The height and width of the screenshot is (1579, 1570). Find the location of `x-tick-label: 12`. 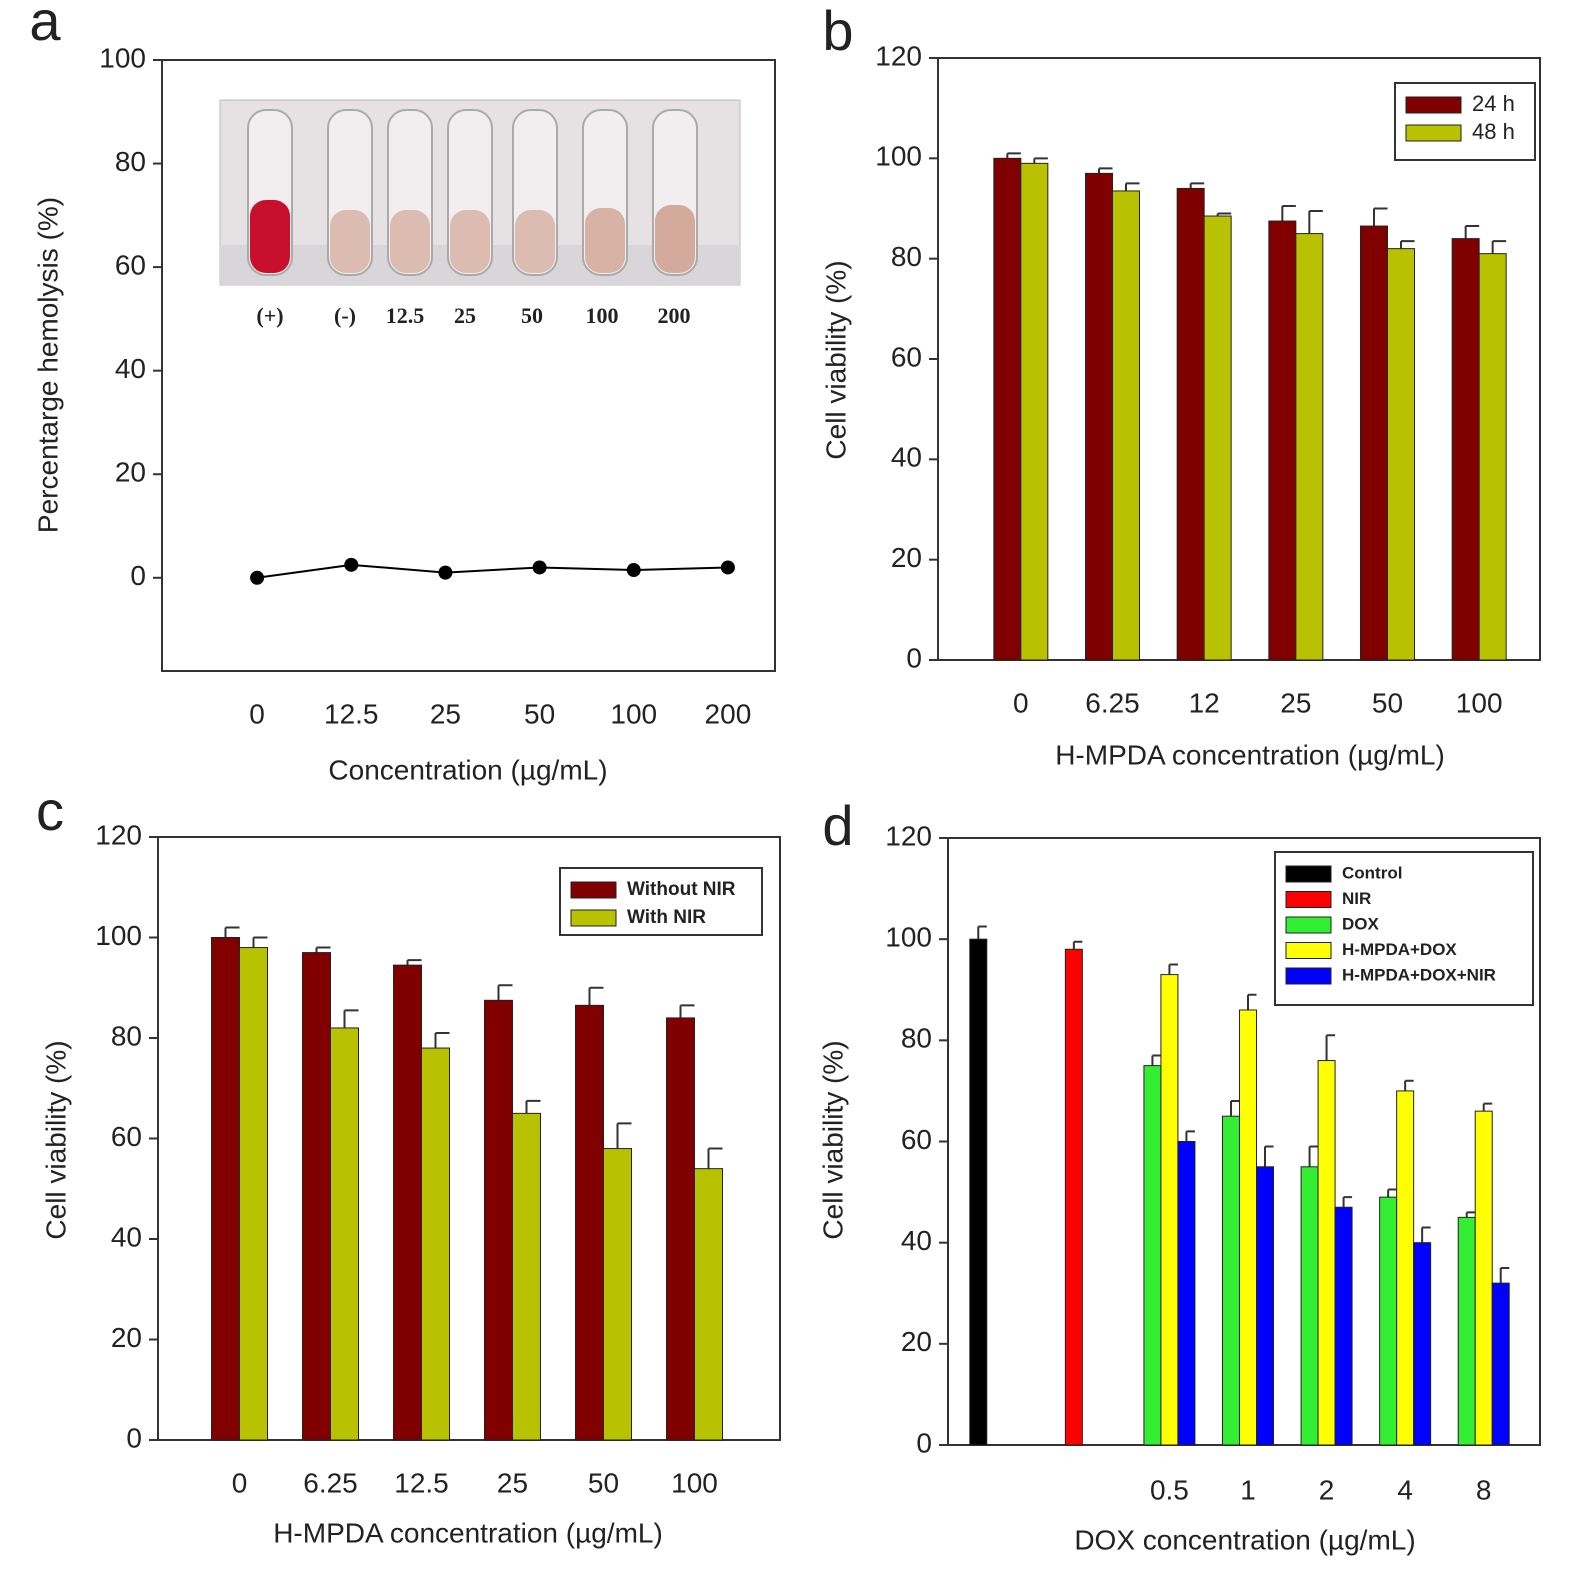

x-tick-label: 12 is located at coordinates (1204, 702).